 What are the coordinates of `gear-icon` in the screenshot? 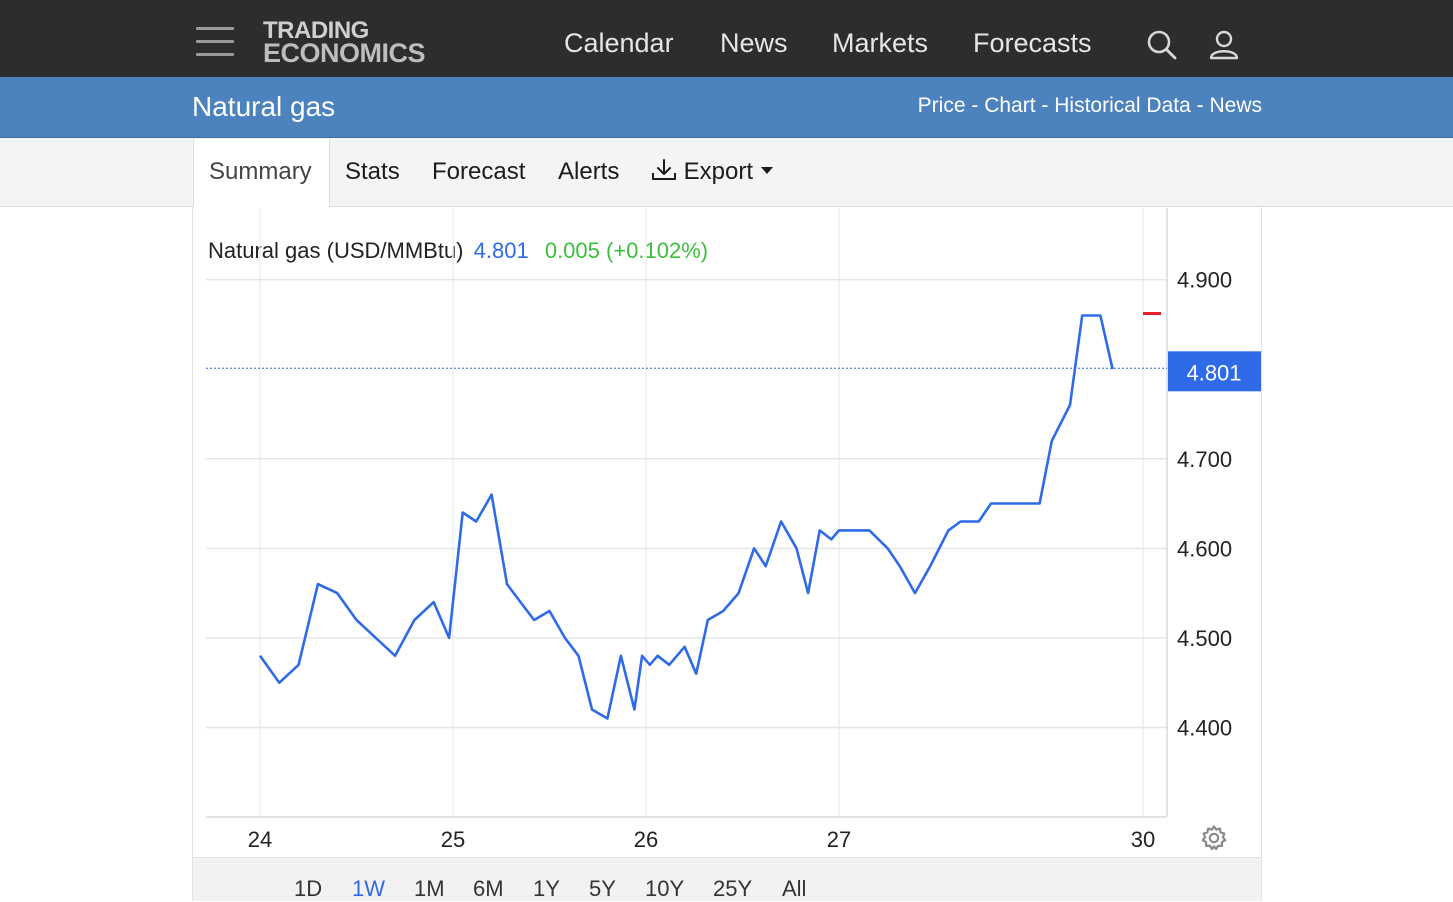 It's located at (1214, 838).